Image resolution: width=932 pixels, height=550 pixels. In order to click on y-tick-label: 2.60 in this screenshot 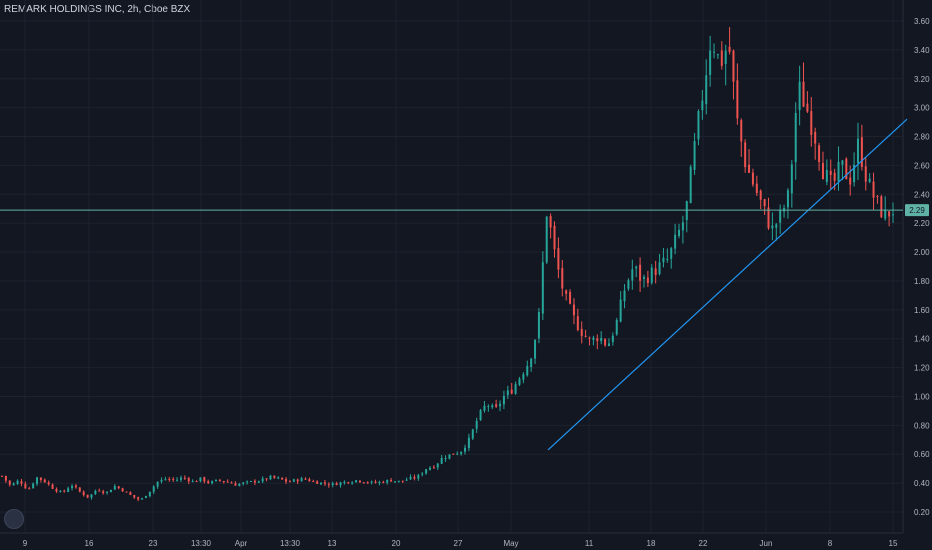, I will do `click(922, 165)`.